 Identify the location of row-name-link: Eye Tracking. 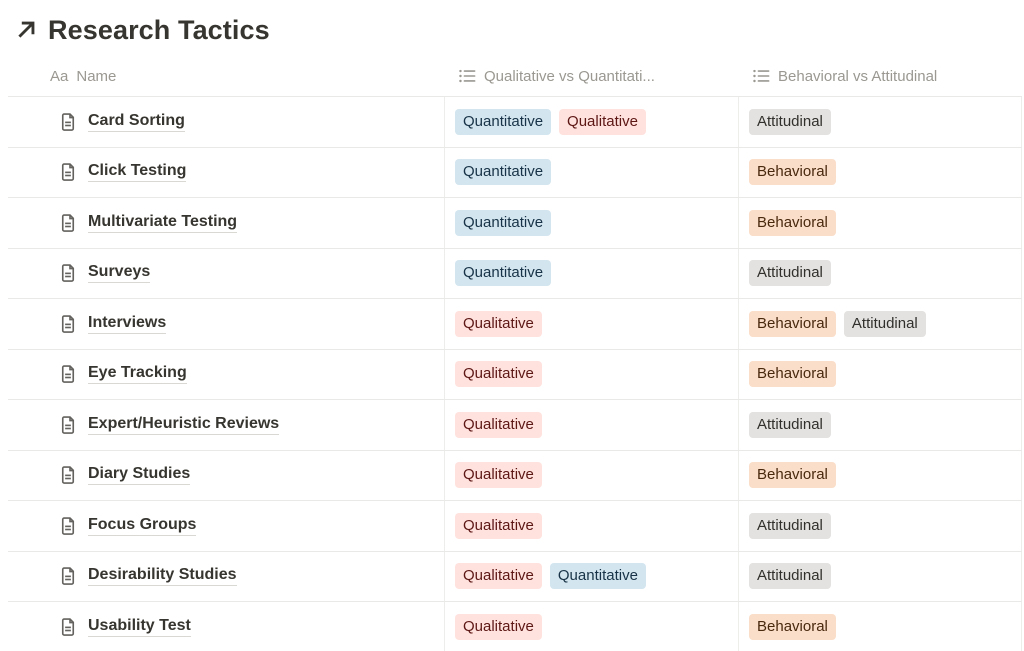
(137, 374).